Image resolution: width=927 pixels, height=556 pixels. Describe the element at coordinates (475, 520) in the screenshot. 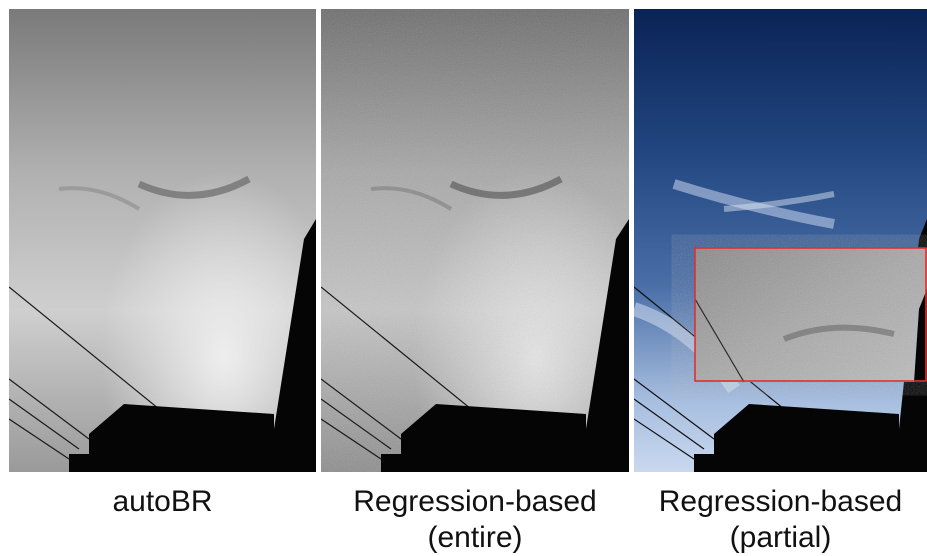

I see `caption-regression-entire: Regression-based (entire)` at that location.